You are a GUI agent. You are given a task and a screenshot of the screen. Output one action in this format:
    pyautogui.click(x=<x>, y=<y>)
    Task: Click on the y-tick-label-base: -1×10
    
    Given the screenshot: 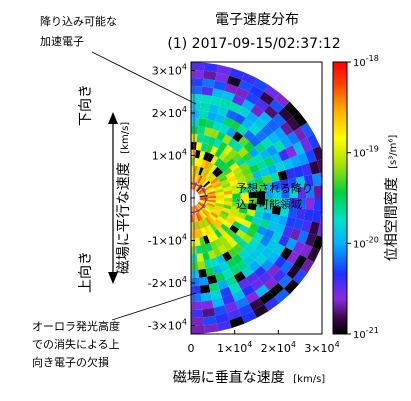 What is the action you would take?
    pyautogui.click(x=165, y=241)
    